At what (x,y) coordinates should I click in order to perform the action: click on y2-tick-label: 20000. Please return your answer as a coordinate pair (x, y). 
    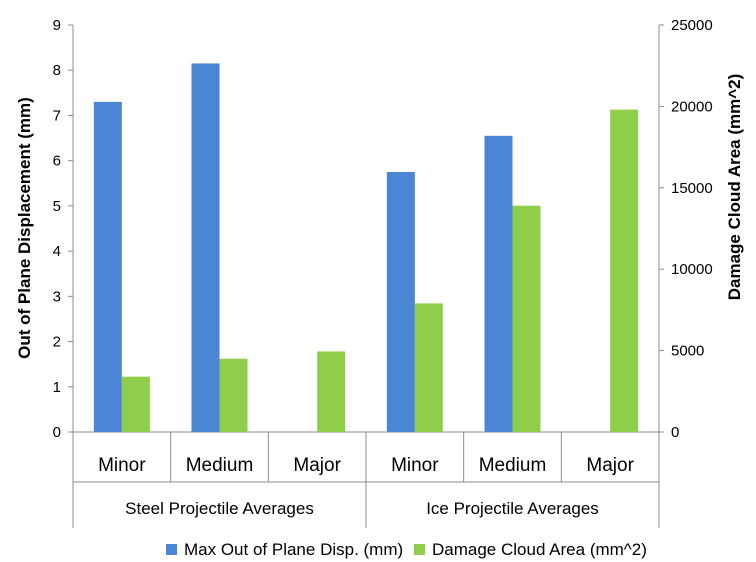
    Looking at the image, I should click on (692, 106).